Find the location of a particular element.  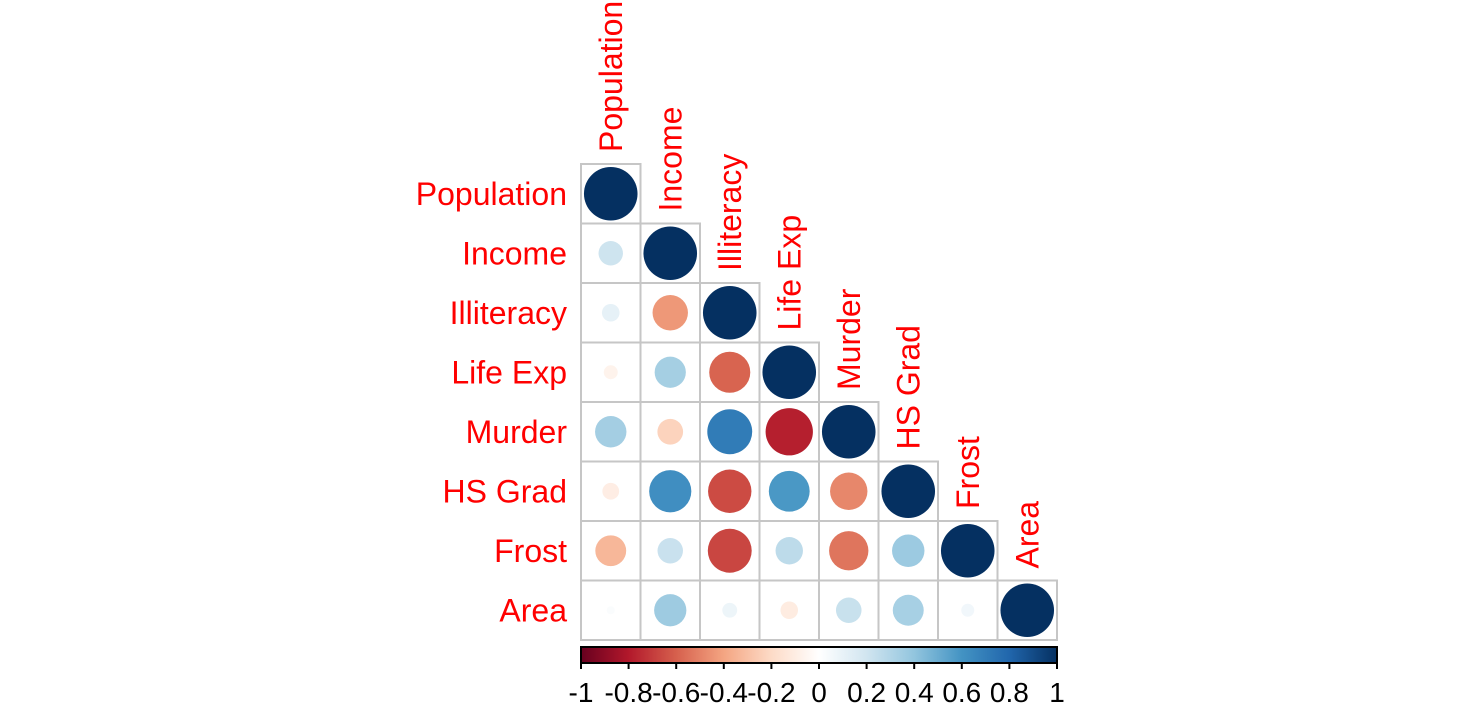

corr-circle-murder-population is located at coordinates (611, 432).